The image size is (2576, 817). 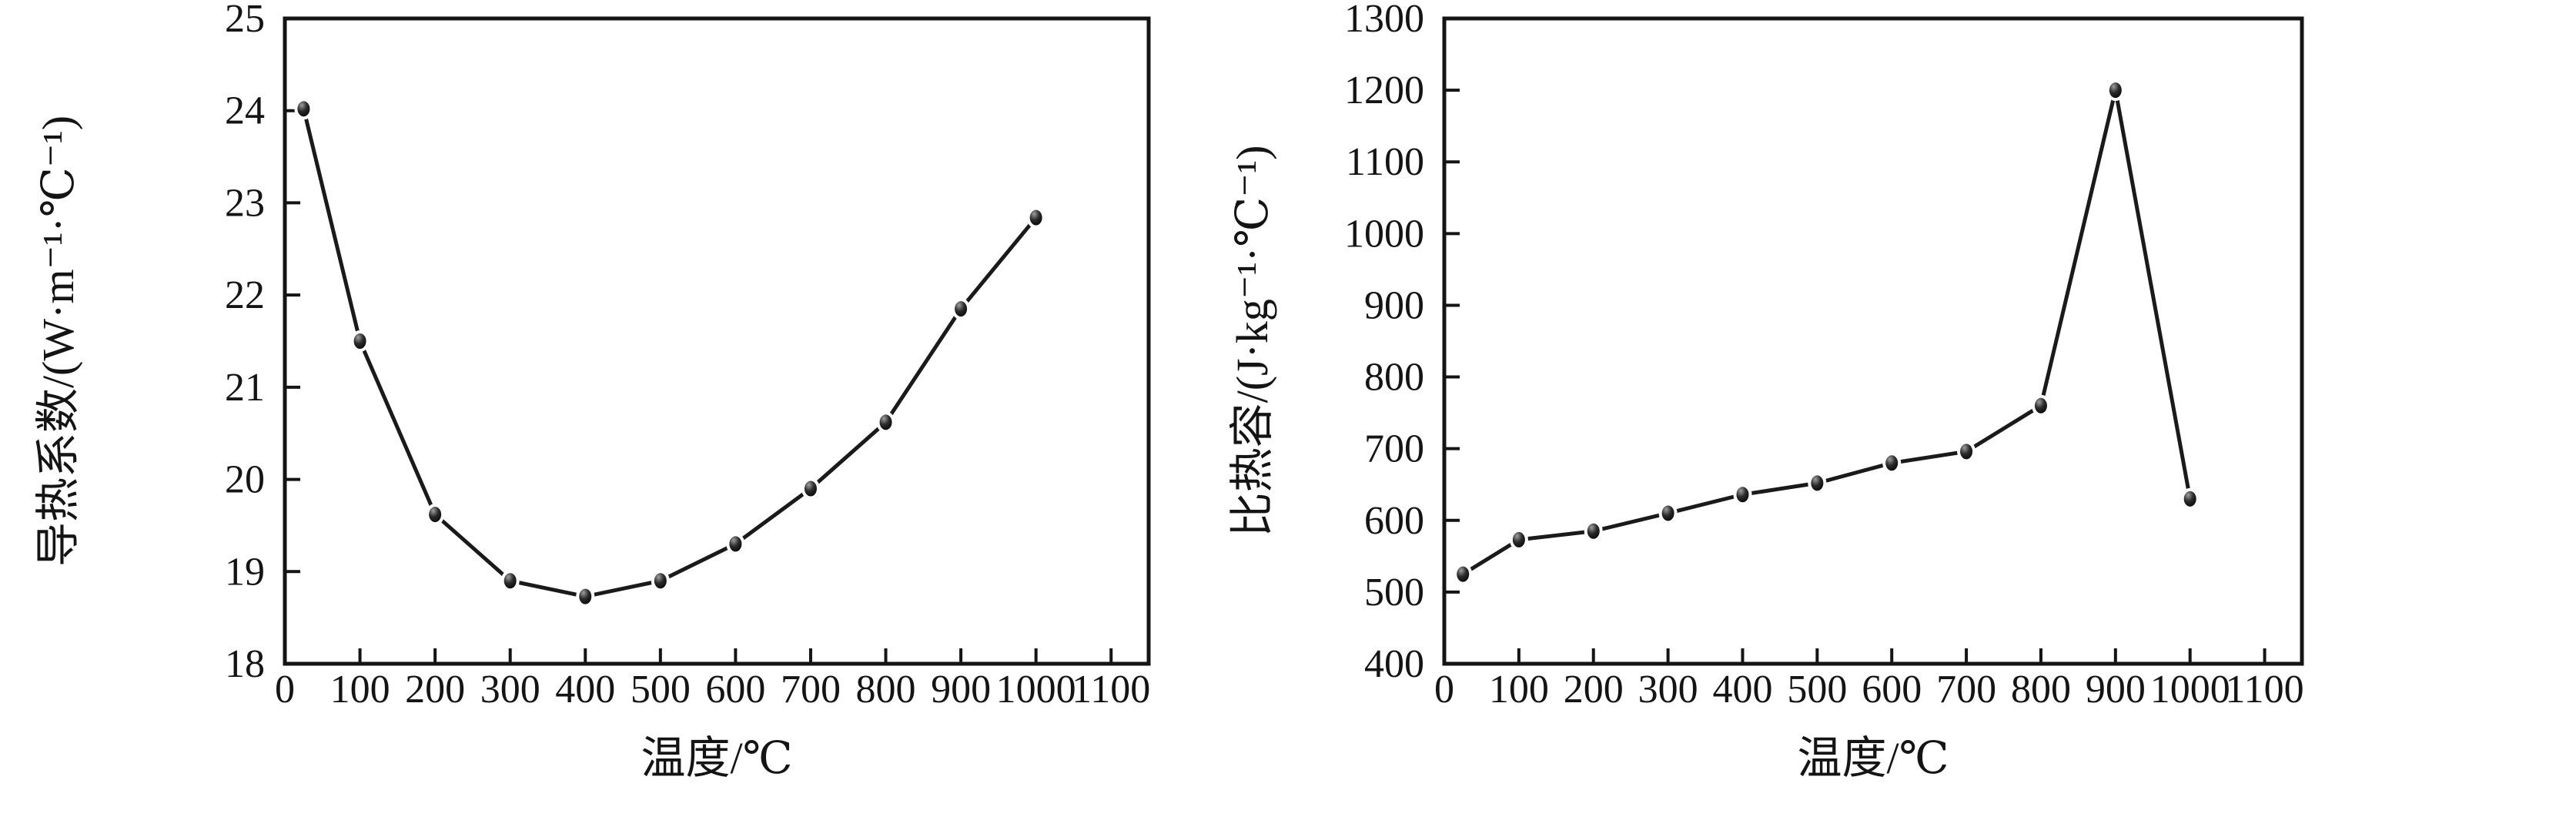 I want to click on y-tick-label: 22, so click(x=245, y=295).